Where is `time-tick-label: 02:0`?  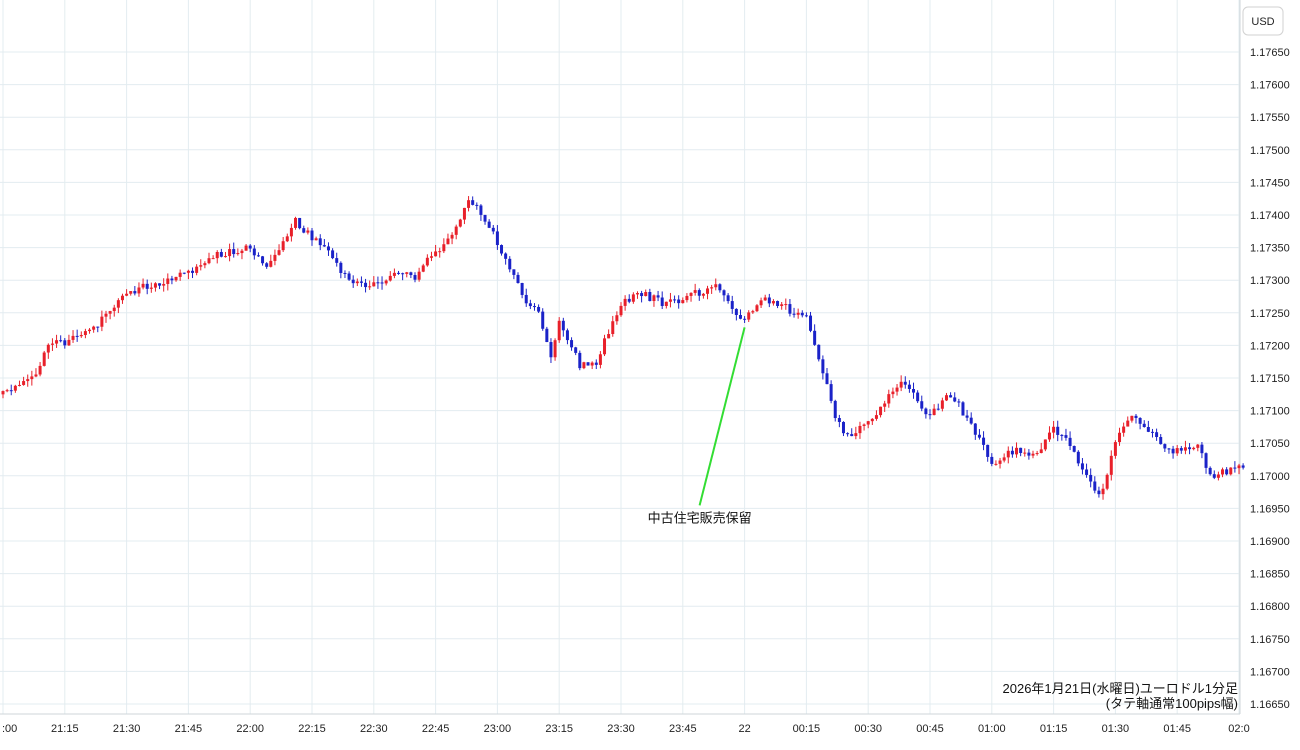 time-tick-label: 02:0 is located at coordinates (1238, 729).